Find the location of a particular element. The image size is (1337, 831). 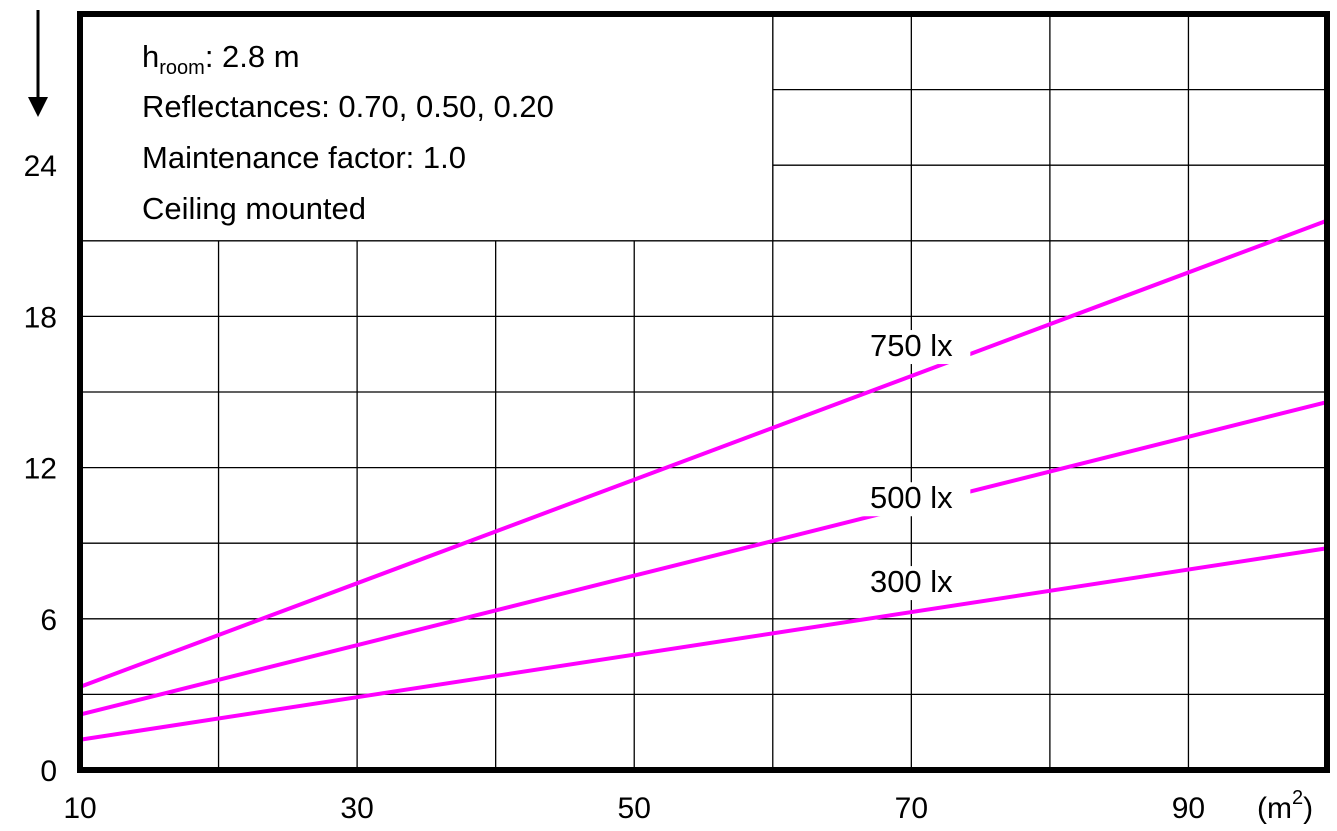

y-tick-label: 0 is located at coordinates (48, 771).